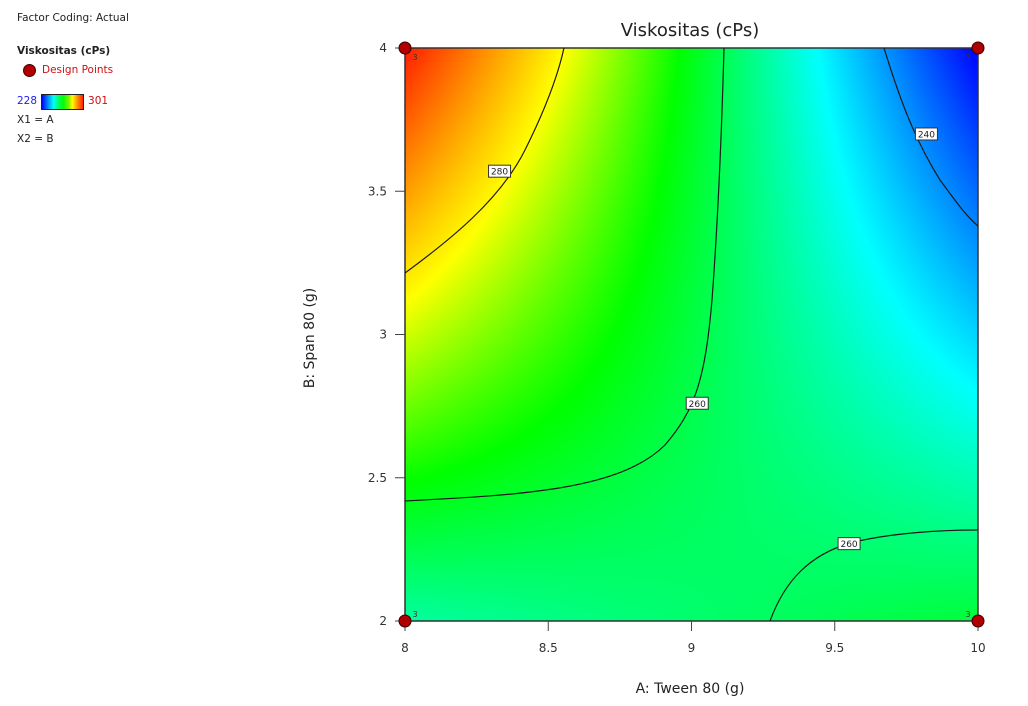 This screenshot has width=1028, height=706. What do you see at coordinates (690, 30) in the screenshot?
I see `chart-title: Viskositas (cPs)` at bounding box center [690, 30].